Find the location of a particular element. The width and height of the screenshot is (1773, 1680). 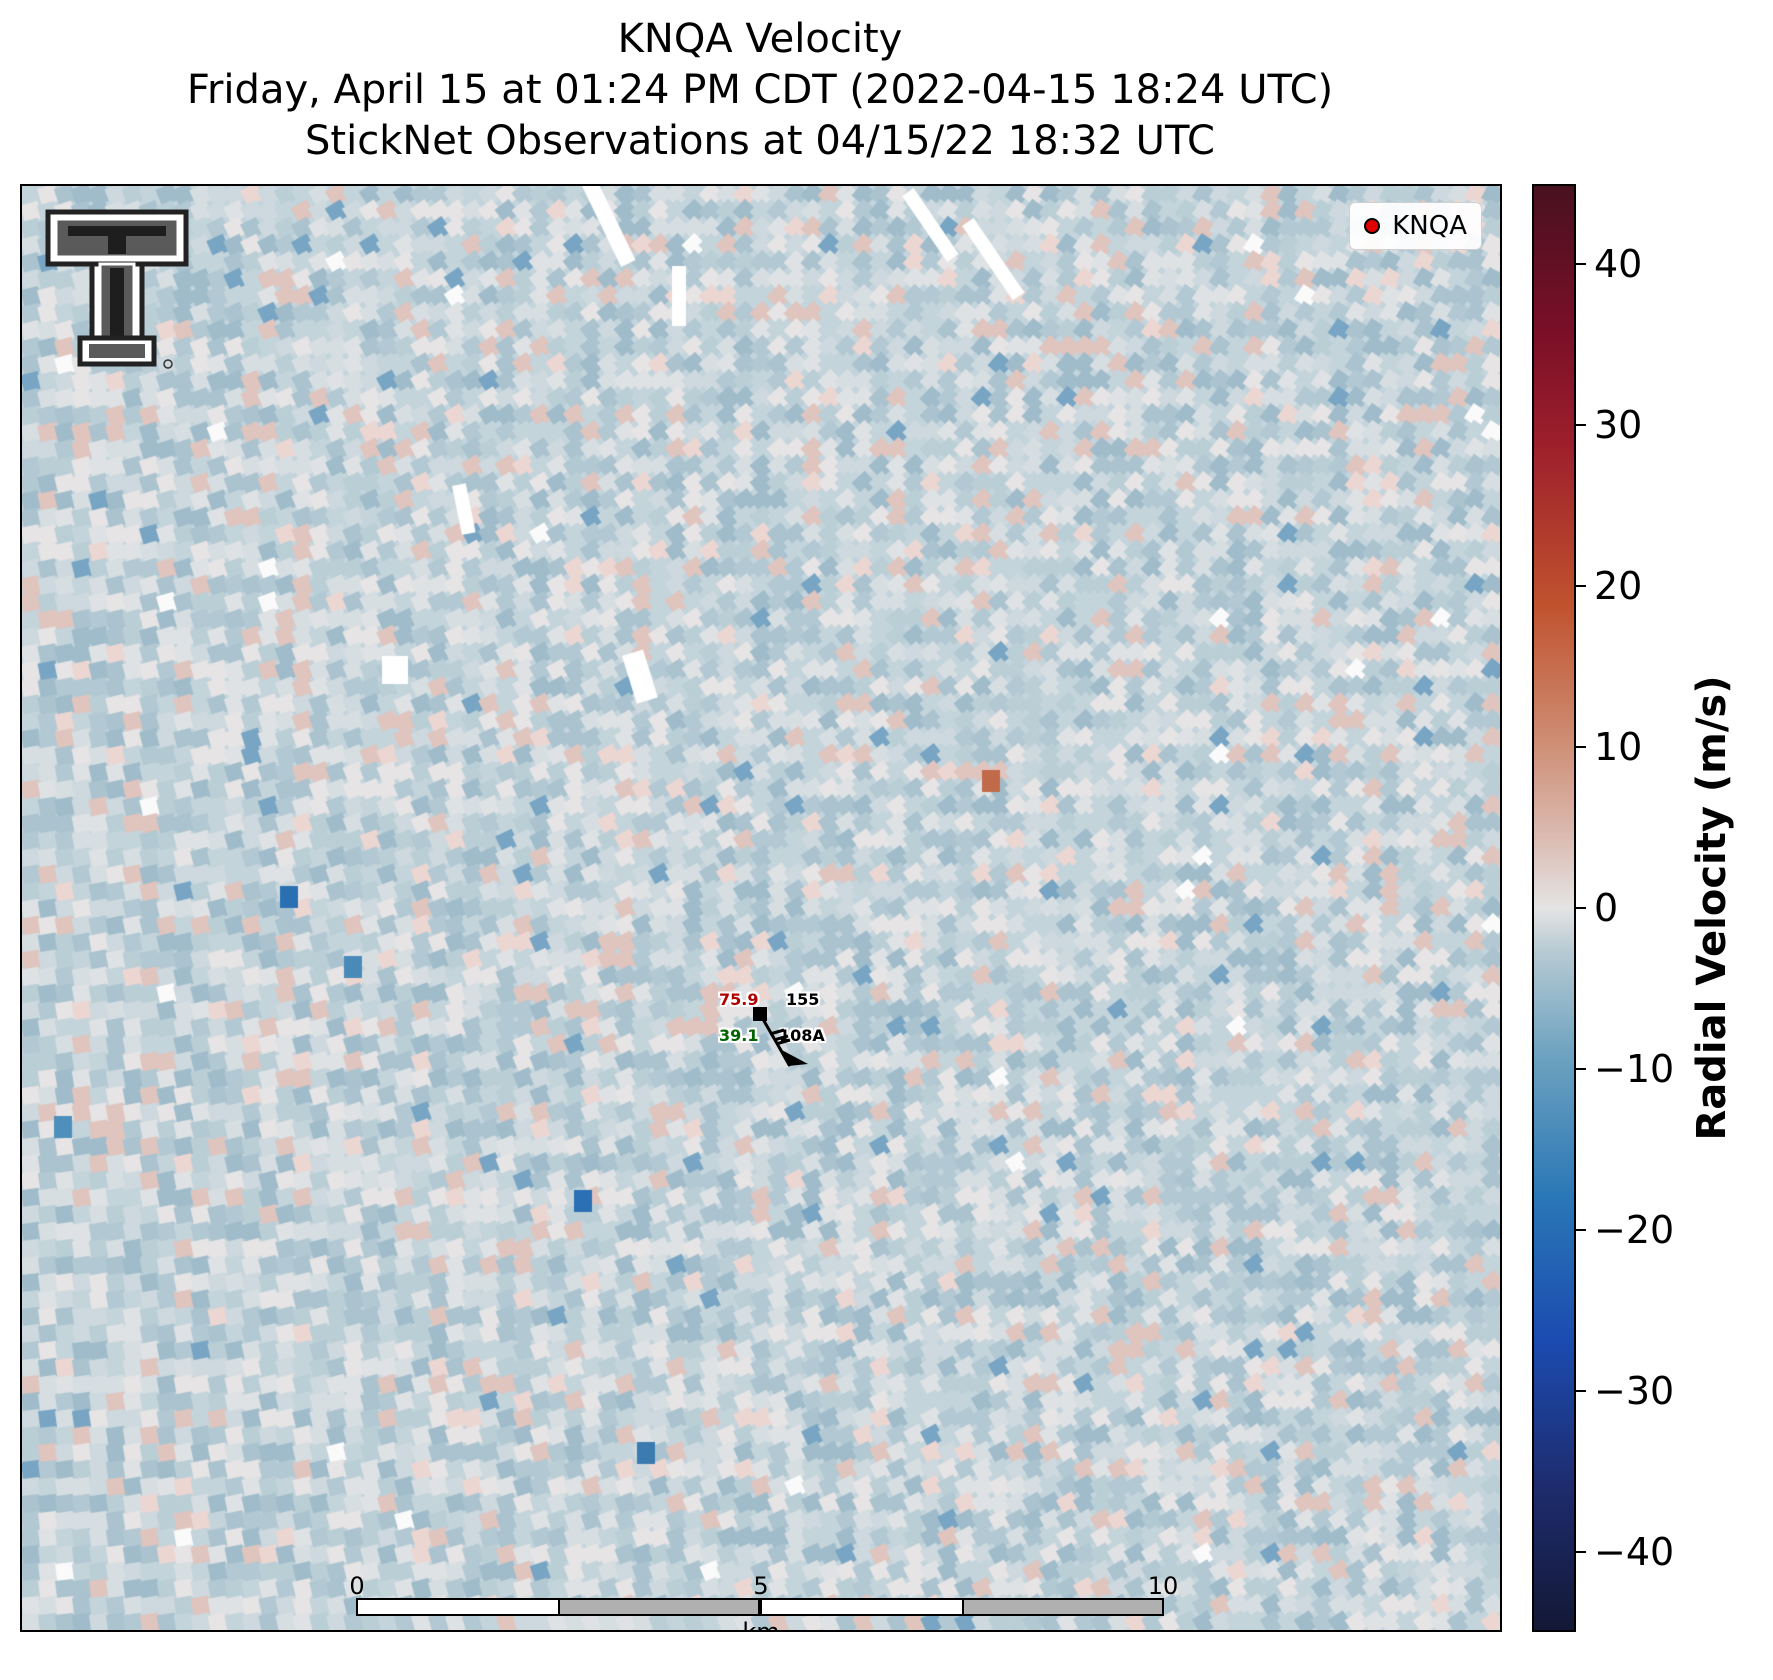

scale-label-0: 0 is located at coordinates (357, 1586).